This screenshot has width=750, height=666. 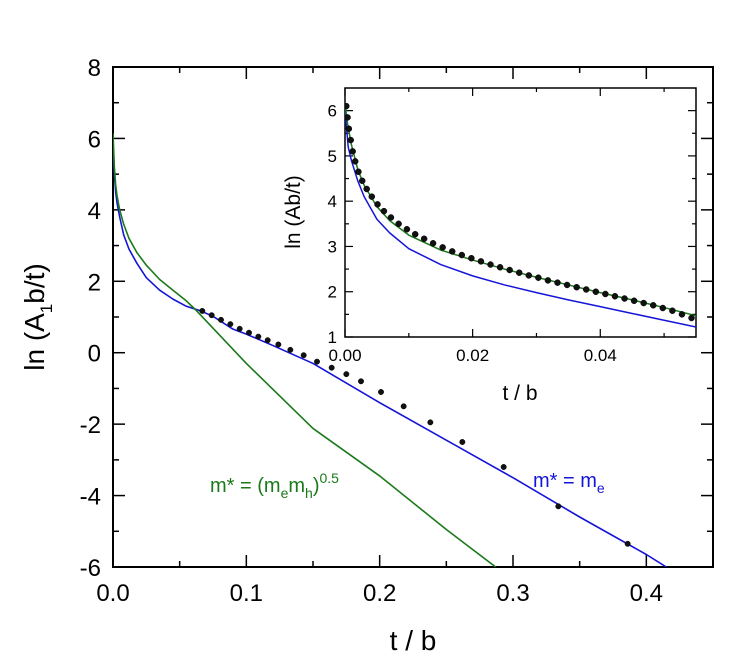 I want to click on main-y-tick-label: -6, so click(x=90, y=568).